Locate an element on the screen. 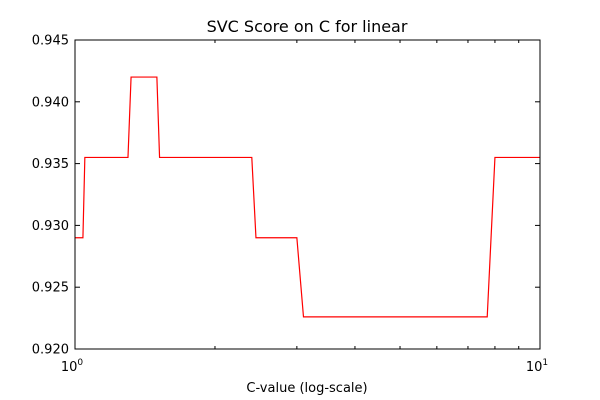 This screenshot has height=400, width=600. y-tick-label: 0.940 is located at coordinates (50, 102).